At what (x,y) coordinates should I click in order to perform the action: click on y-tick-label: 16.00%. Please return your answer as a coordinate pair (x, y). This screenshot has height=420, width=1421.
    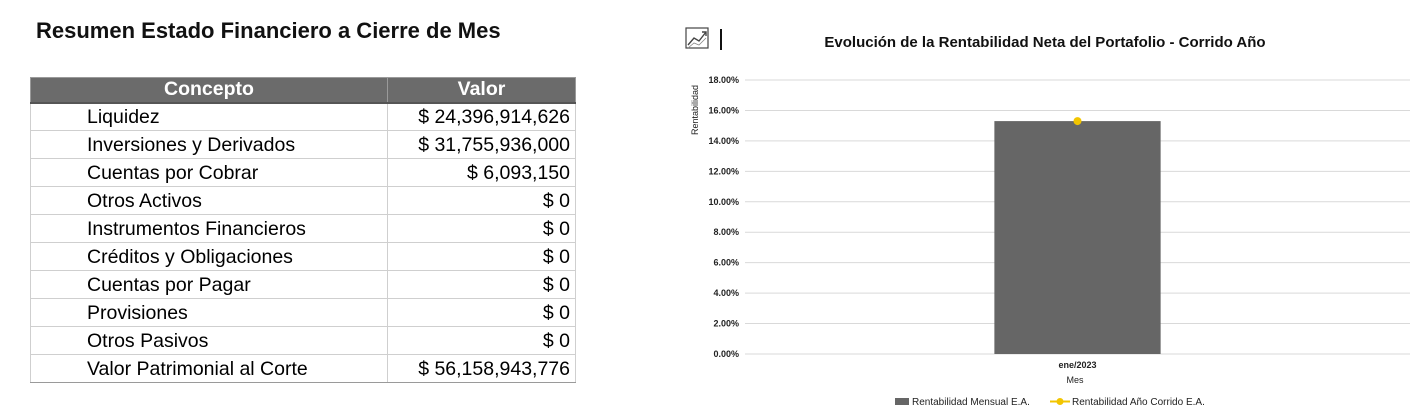
    Looking at the image, I should click on (723, 110).